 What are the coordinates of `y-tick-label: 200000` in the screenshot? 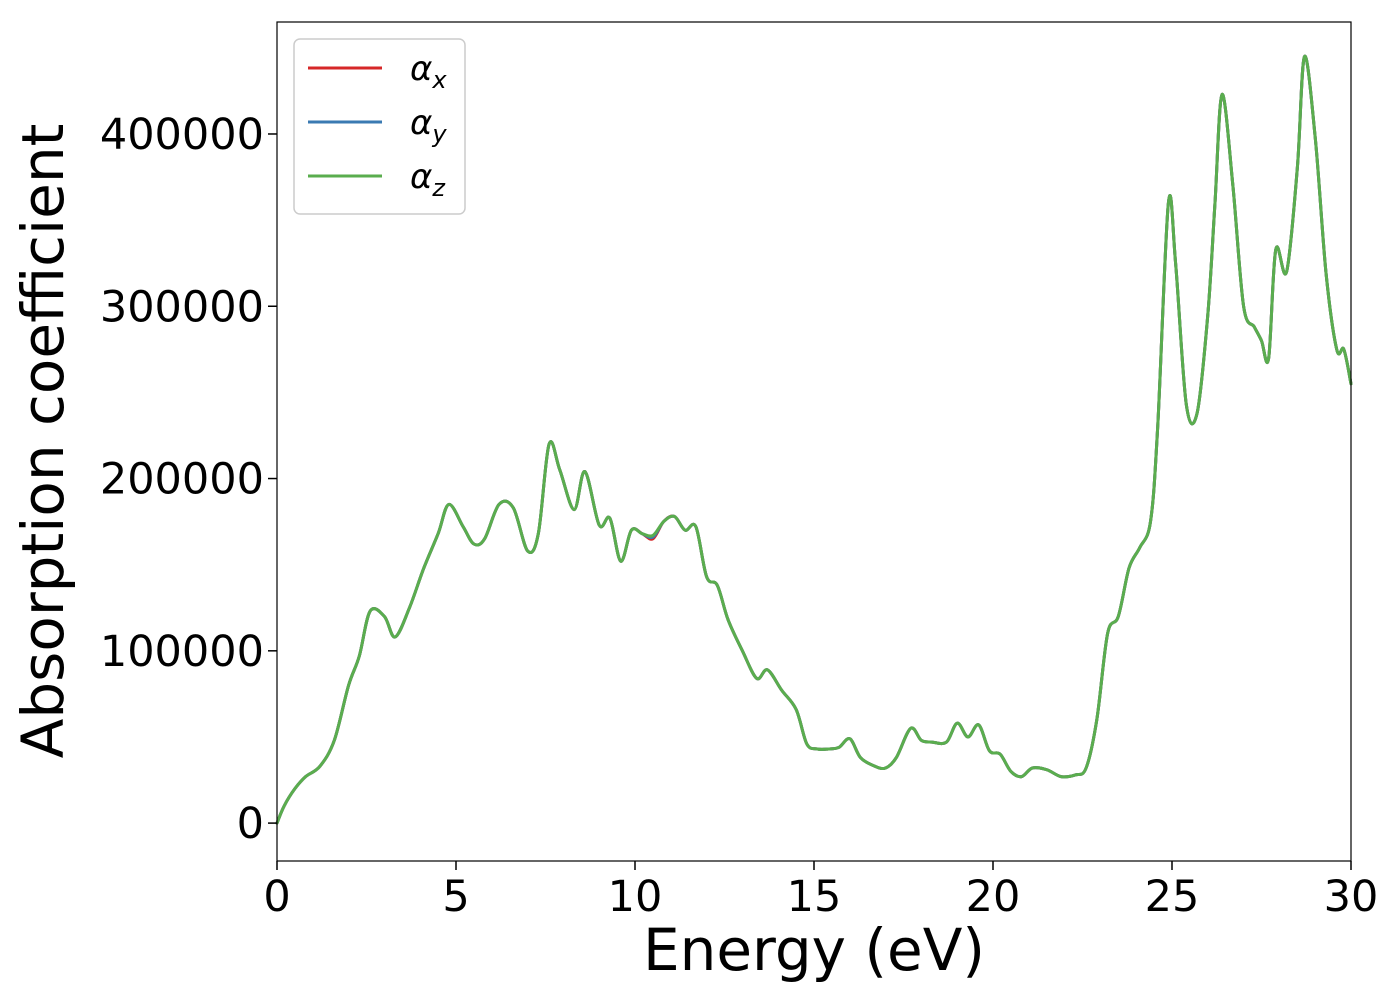 It's located at (182, 480).